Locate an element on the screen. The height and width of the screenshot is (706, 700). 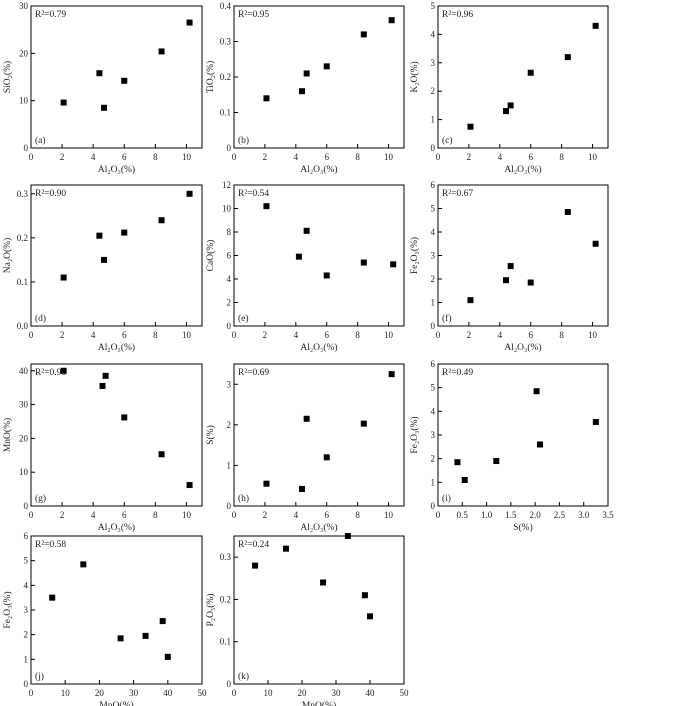
x-axis-label: S(%) is located at coordinates (523, 527).